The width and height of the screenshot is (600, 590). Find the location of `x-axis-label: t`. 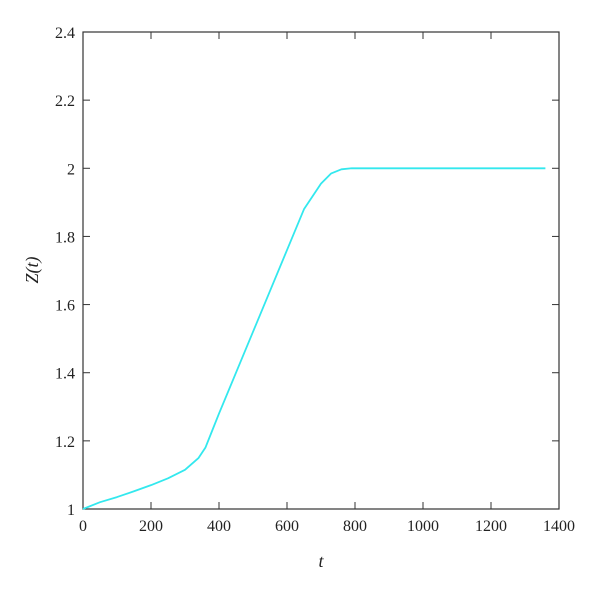

x-axis-label: t is located at coordinates (321, 561).